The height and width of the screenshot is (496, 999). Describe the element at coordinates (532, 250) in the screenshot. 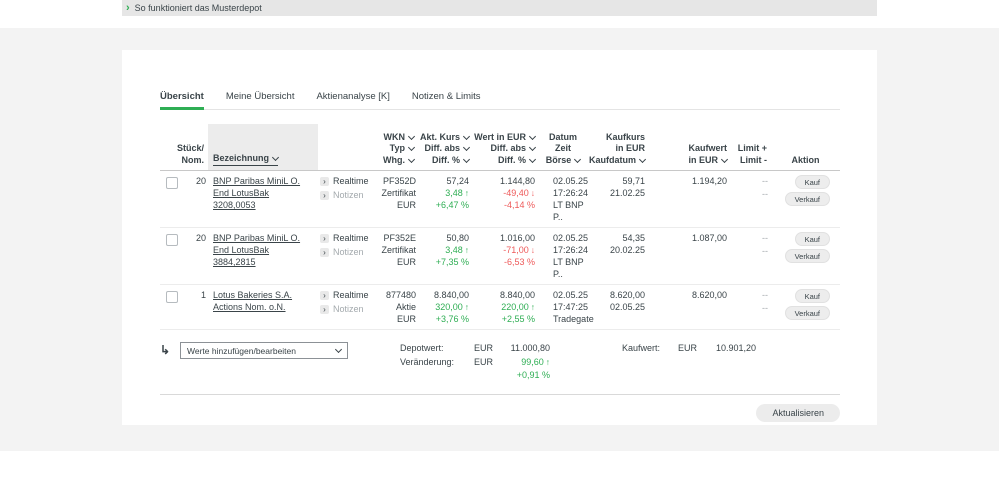

I see `down-arrow-icon: ↓` at that location.